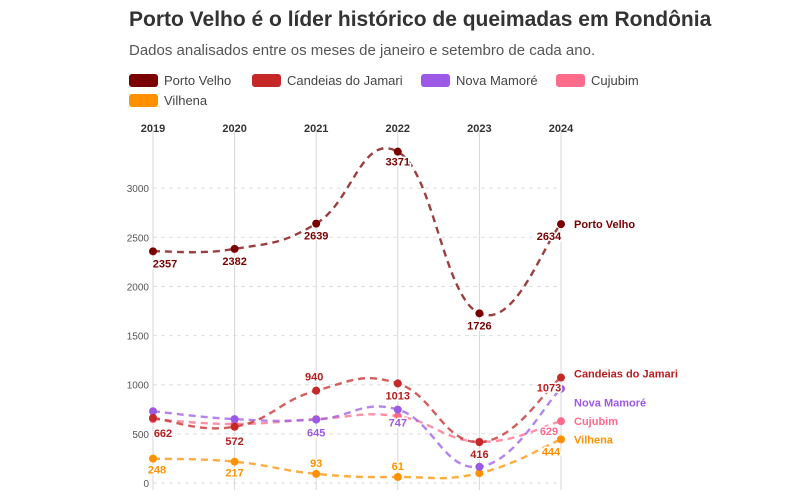 Image resolution: width=800 pixels, height=500 pixels. What do you see at coordinates (398, 424) in the screenshot?
I see `data-label-nova-mamore: 747` at bounding box center [398, 424].